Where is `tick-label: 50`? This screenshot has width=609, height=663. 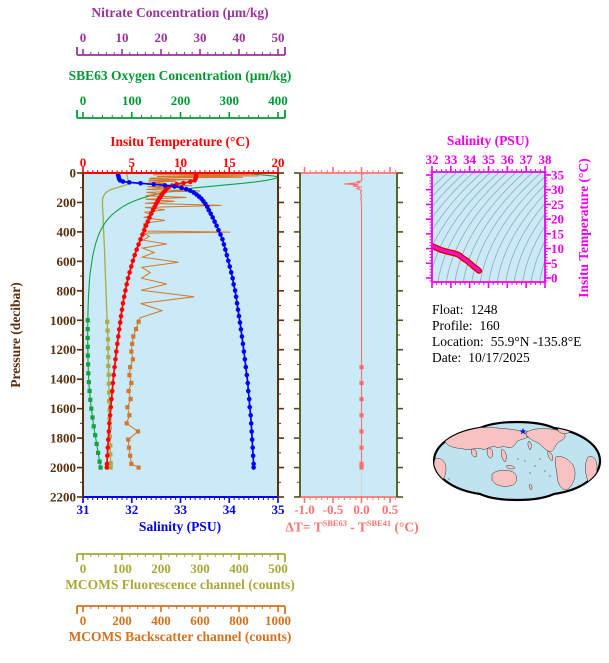
tick-label: 50 is located at coordinates (278, 37).